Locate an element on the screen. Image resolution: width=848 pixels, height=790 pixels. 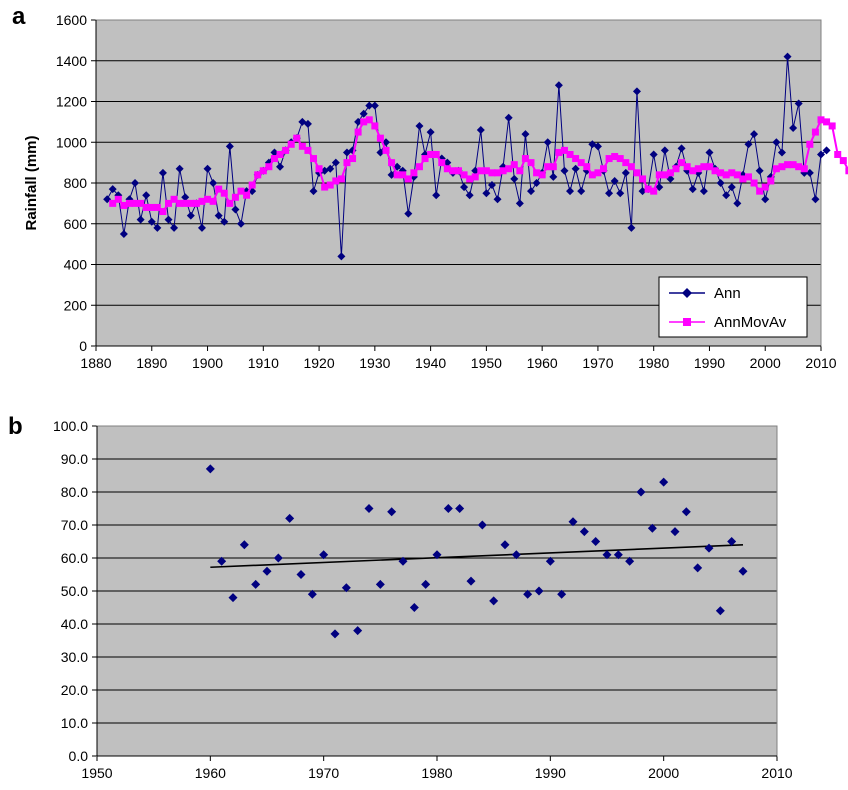
chart-a-legend: Ann AnnMovAv is located at coordinates (733, 307).